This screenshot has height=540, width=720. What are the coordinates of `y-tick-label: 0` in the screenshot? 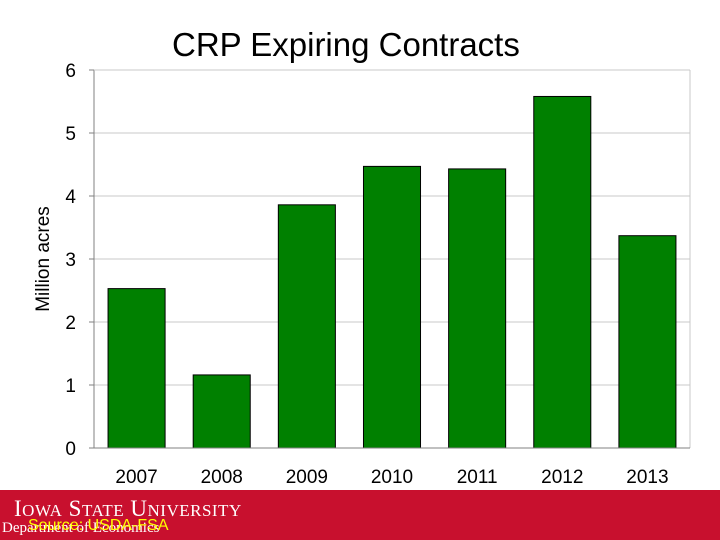 It's located at (70, 449).